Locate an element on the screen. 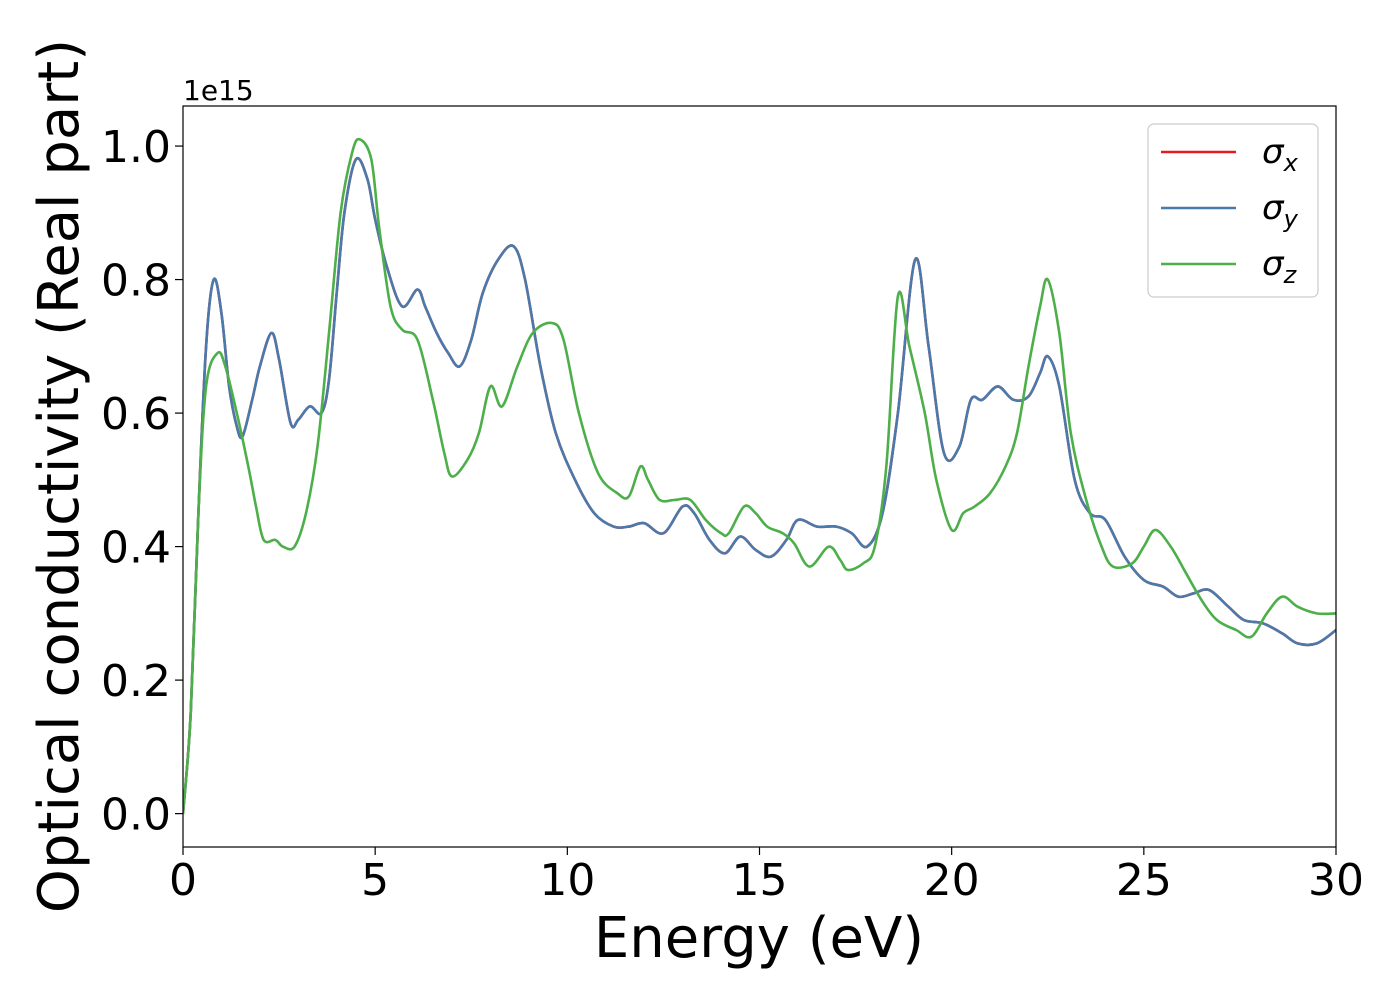  y-tick-label: 0.4 is located at coordinates (136, 548).